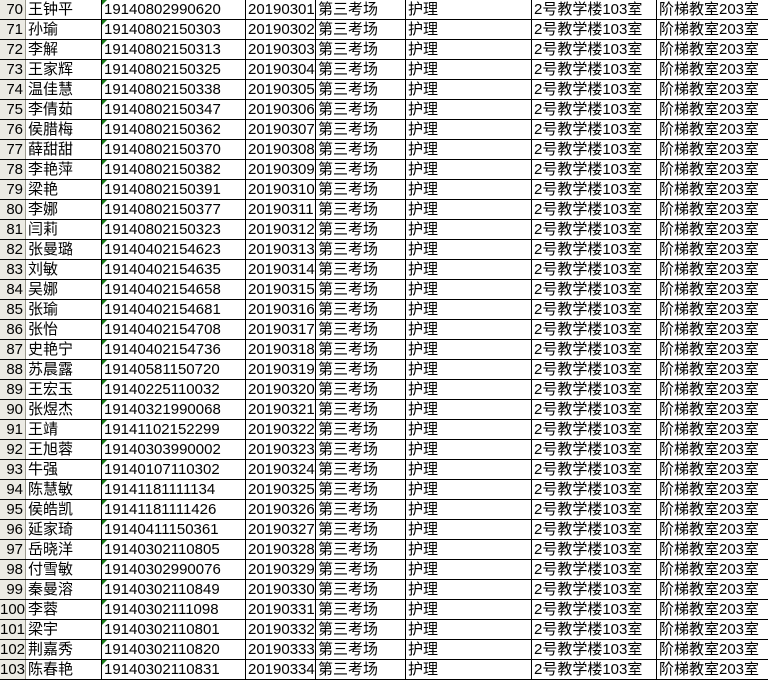 This screenshot has width=768, height=680. What do you see at coordinates (282, 509) in the screenshot?
I see `exam-number-cell: 20190326` at bounding box center [282, 509].